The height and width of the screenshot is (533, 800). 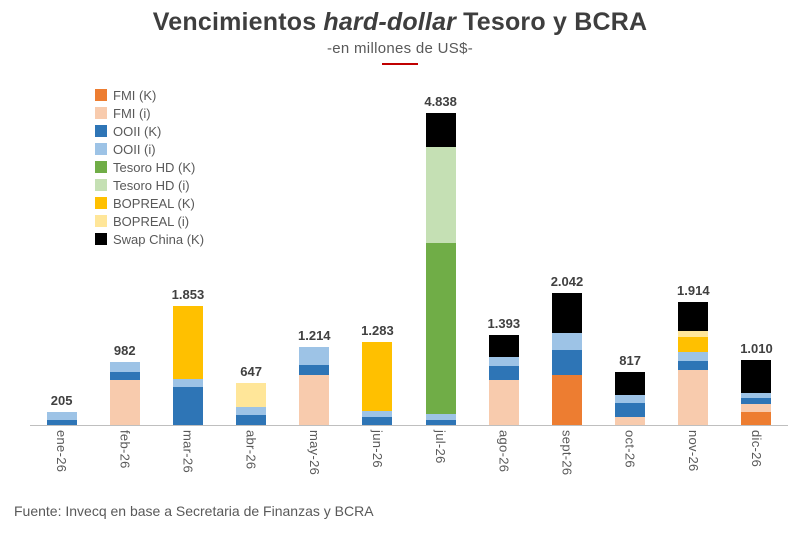 What do you see at coordinates (630, 361) in the screenshot?
I see `bar-total-label: 817` at bounding box center [630, 361].